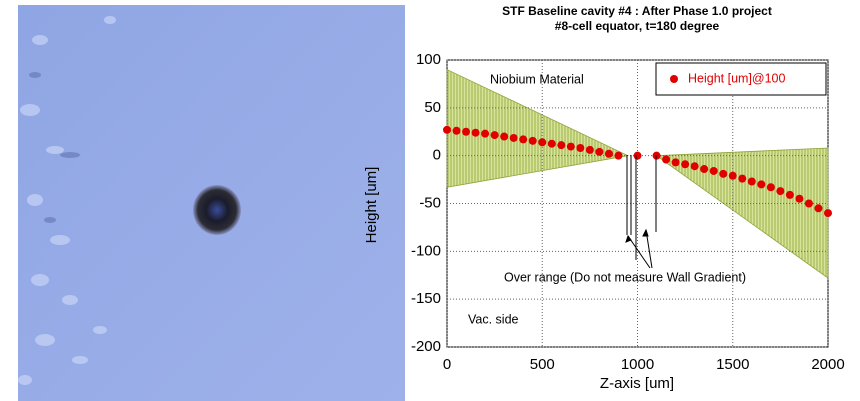 This screenshot has height=401, width=860. I want to click on annotation: Vac. side, so click(493, 319).